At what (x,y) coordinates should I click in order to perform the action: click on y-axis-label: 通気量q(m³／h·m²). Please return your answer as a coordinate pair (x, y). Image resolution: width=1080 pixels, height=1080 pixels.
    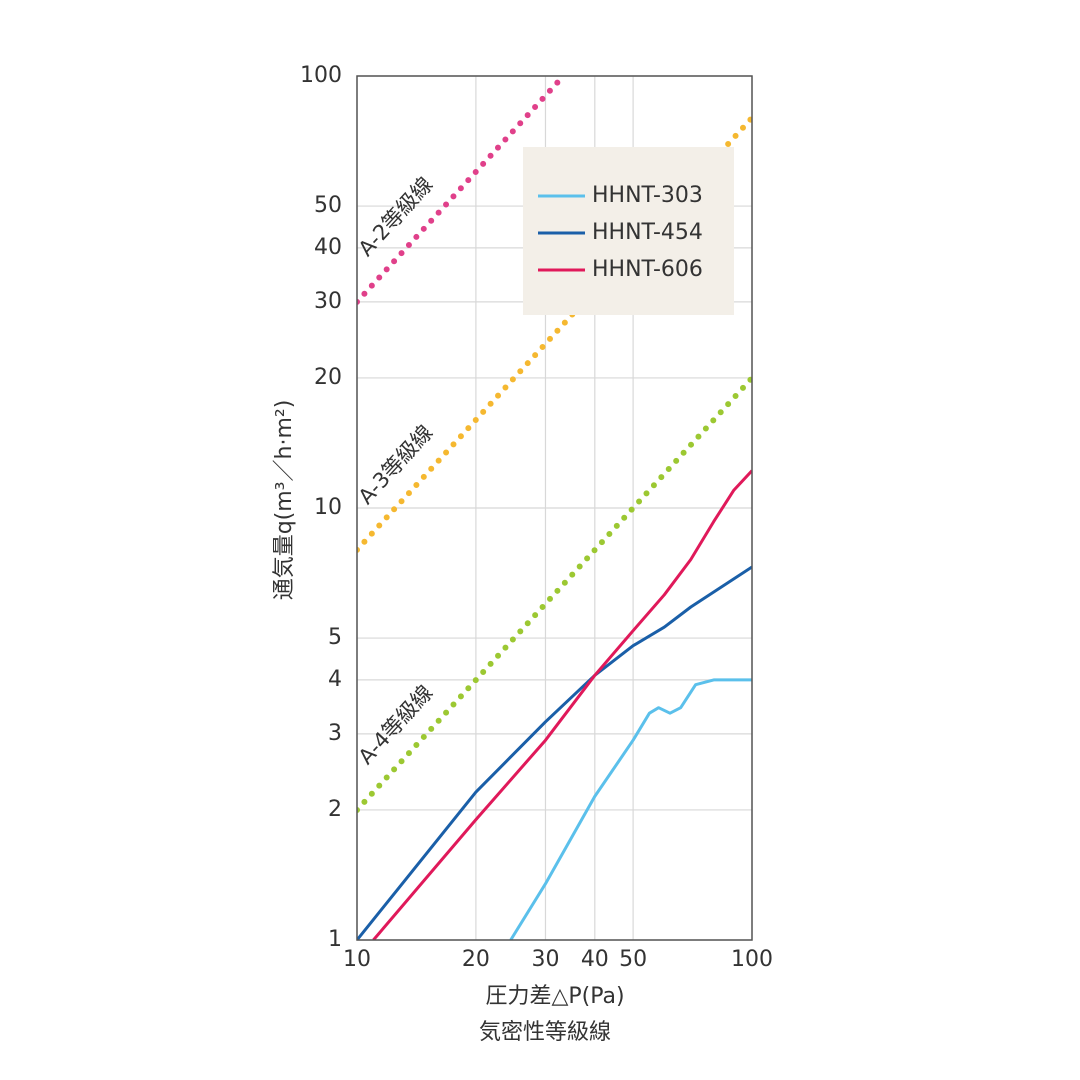
    Looking at the image, I should click on (284, 500).